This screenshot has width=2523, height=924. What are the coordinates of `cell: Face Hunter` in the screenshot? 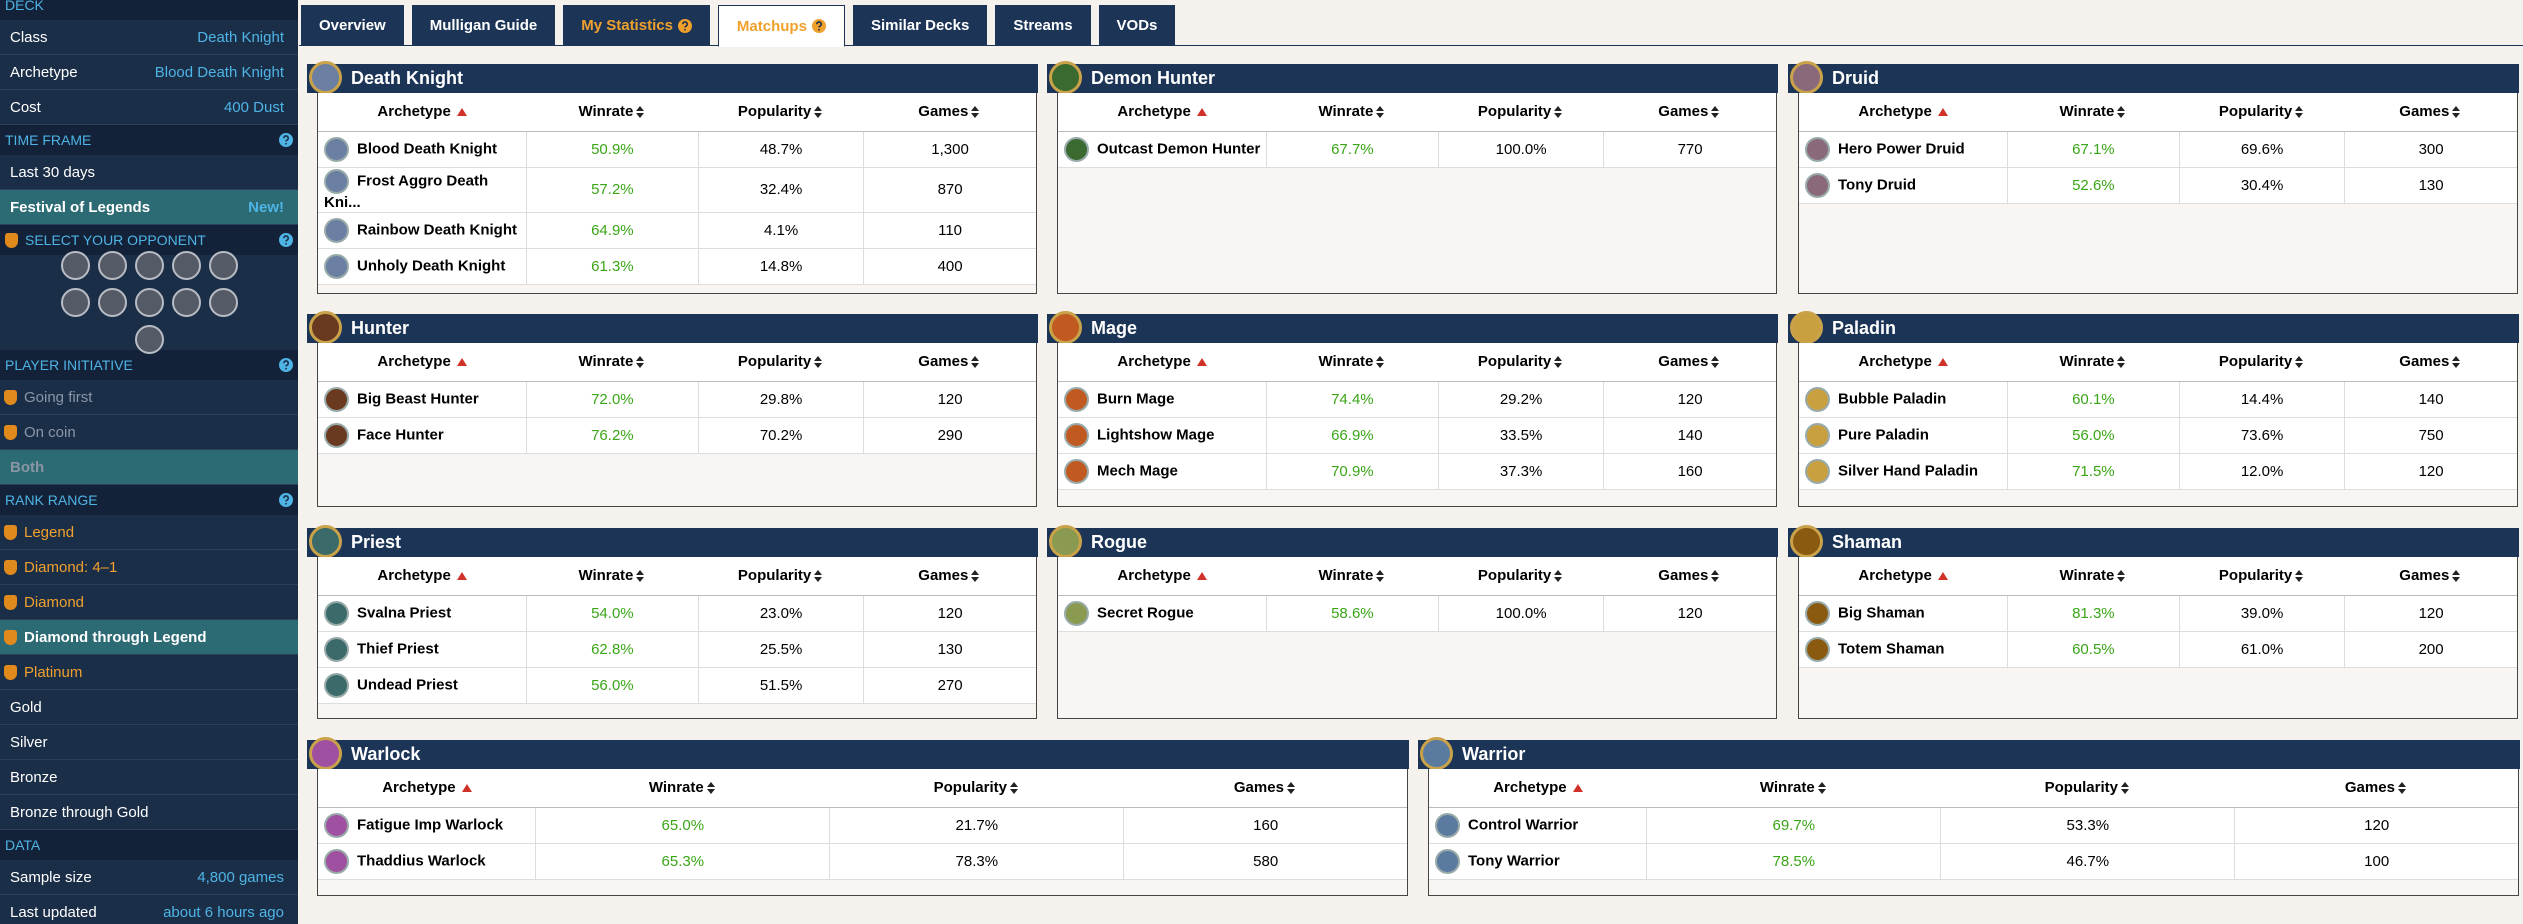 It's located at (422, 435).